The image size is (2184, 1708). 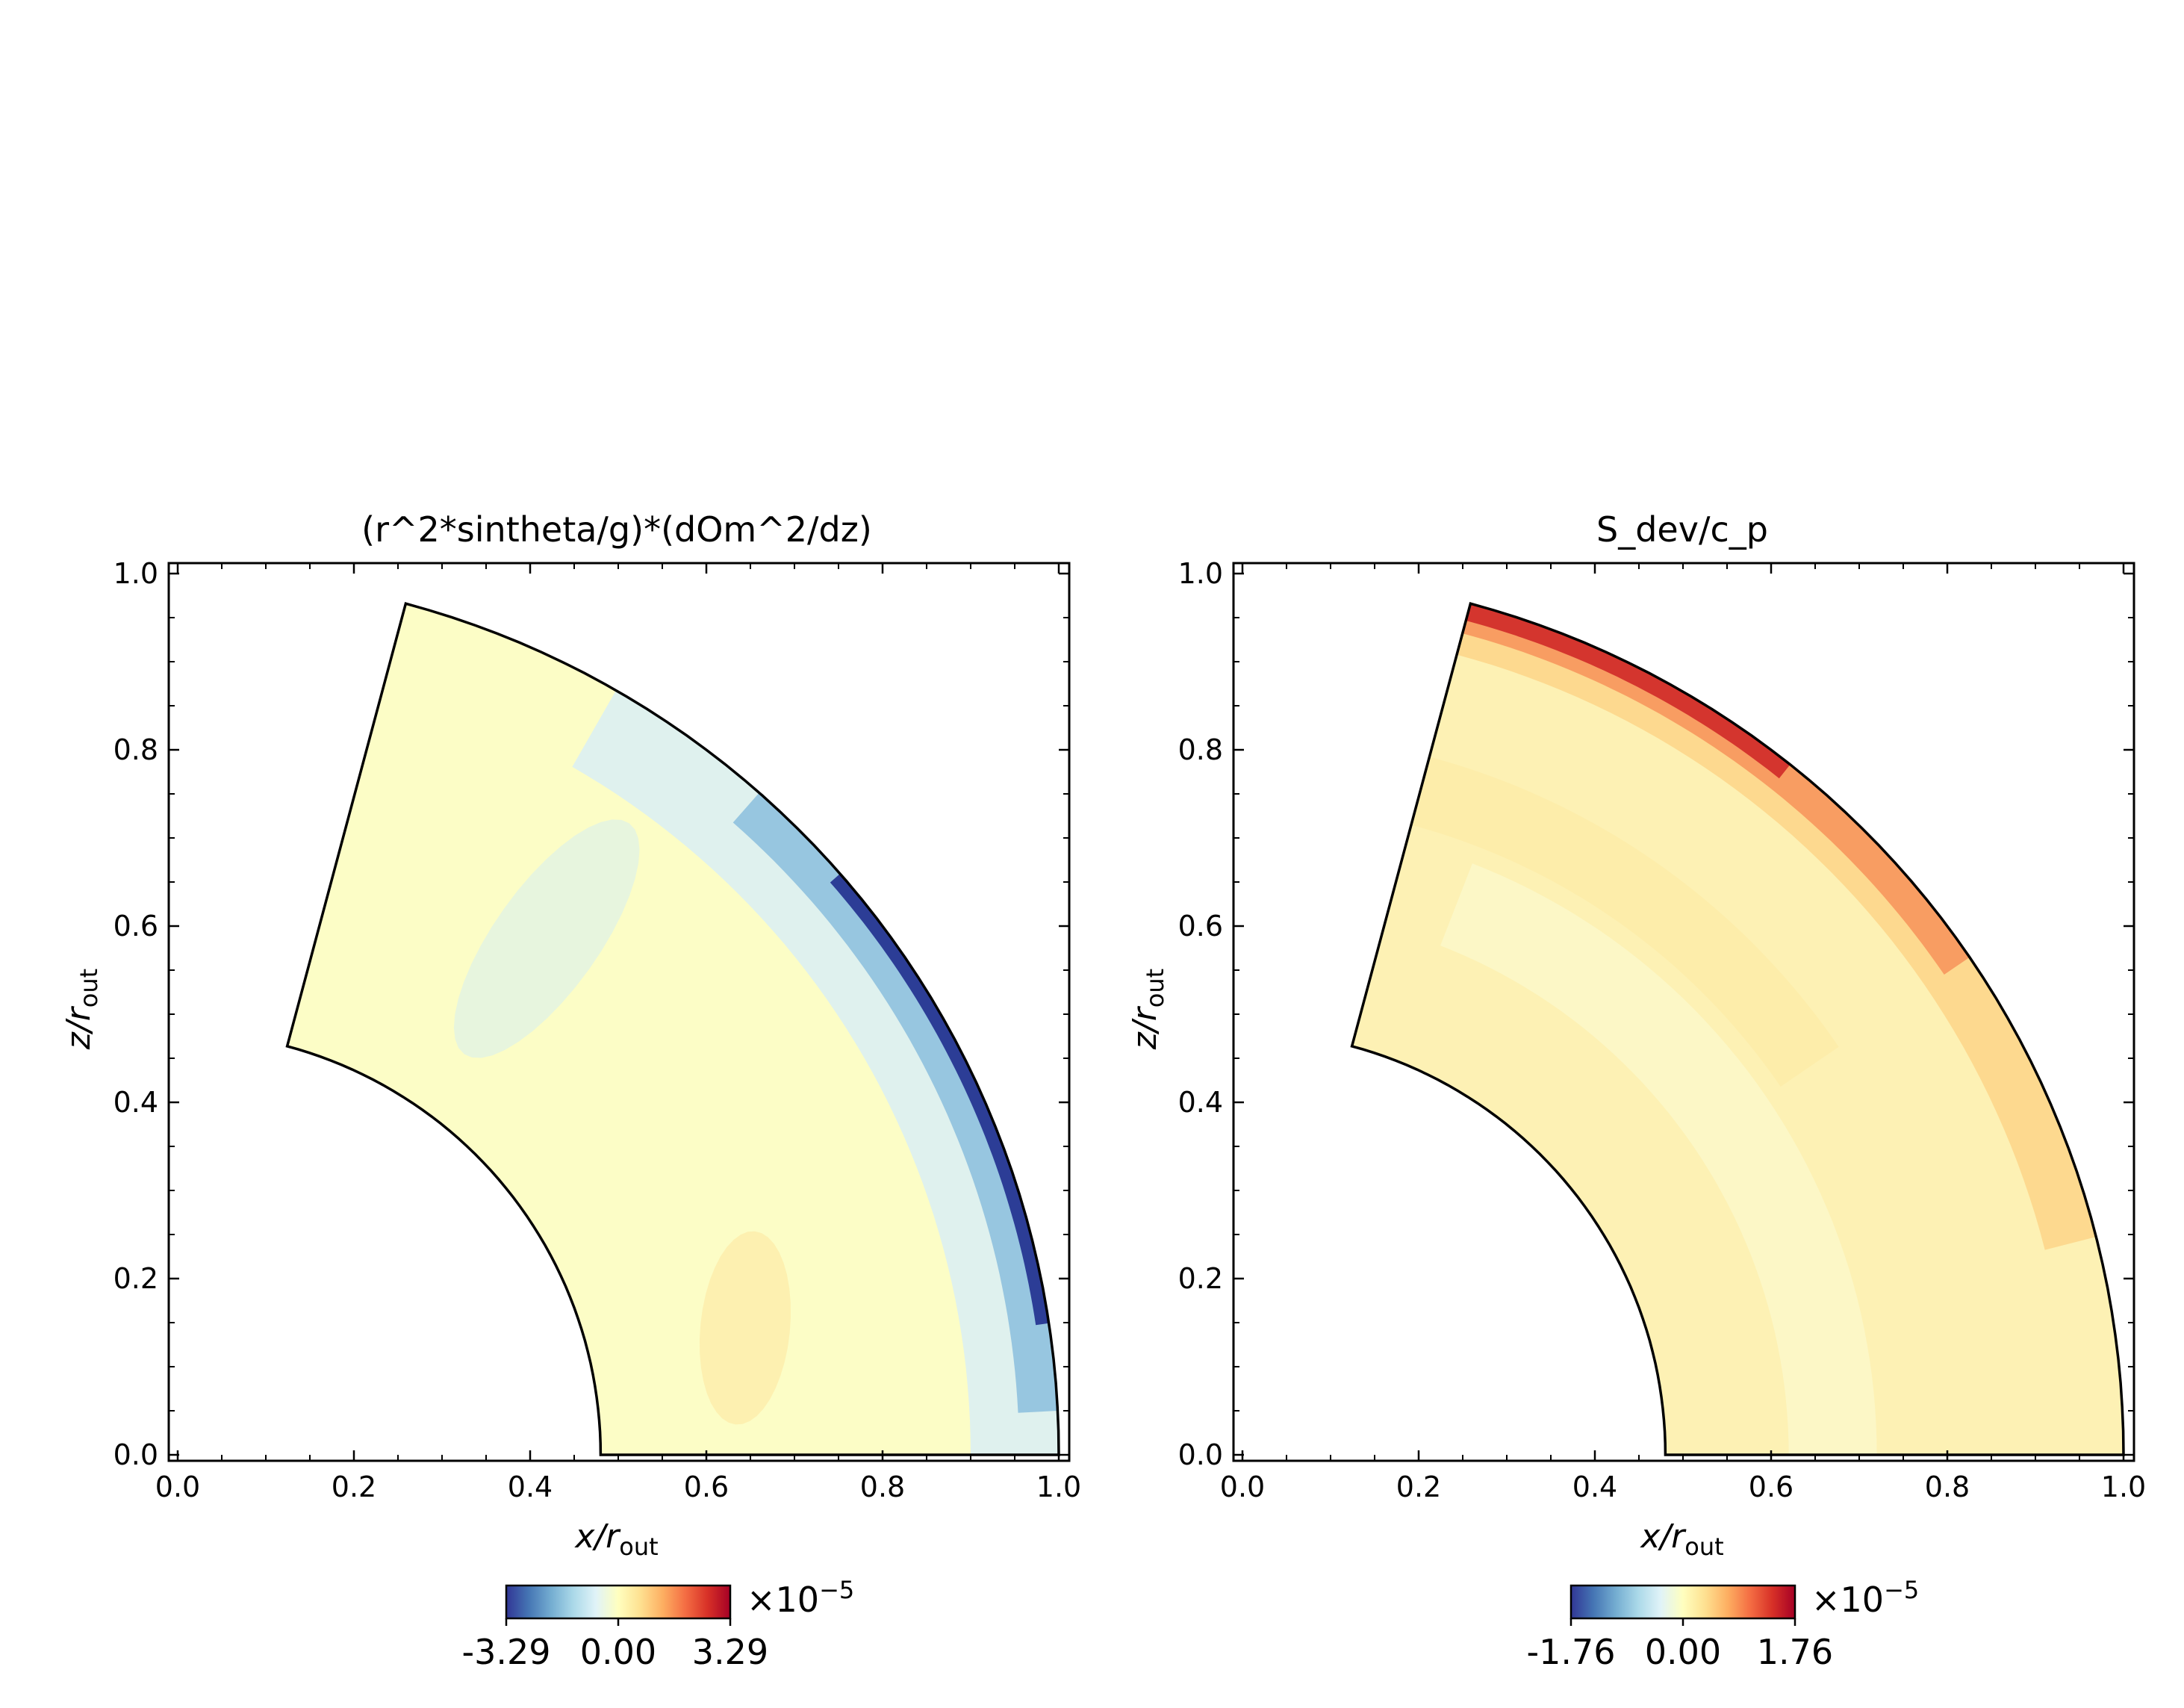 What do you see at coordinates (1629, 691) in the screenshot?
I see `right-outer-layer-dark` at bounding box center [1629, 691].